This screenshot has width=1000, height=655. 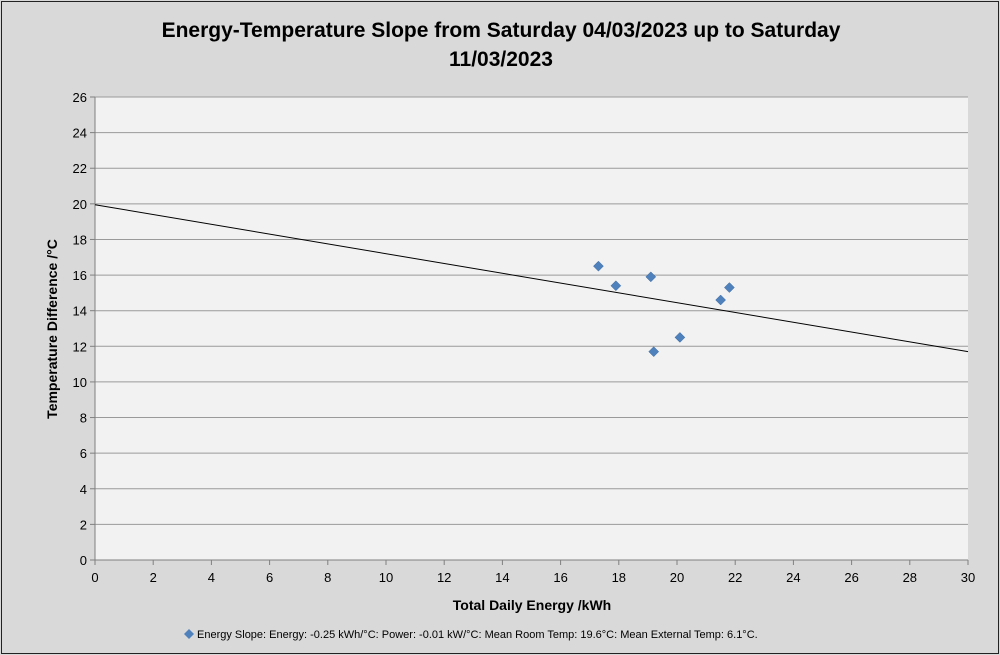 What do you see at coordinates (80, 382) in the screenshot?
I see `y-tick-label-10: 10` at bounding box center [80, 382].